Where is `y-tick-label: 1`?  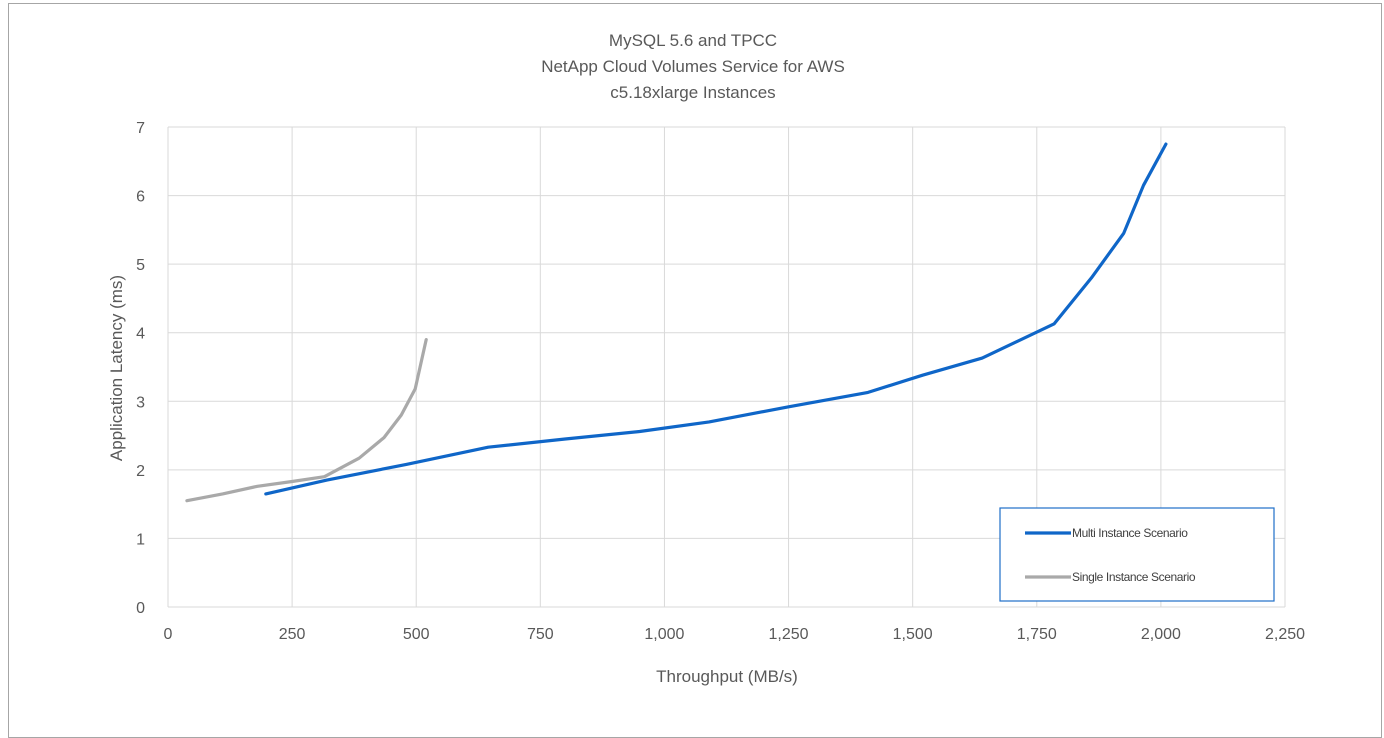 y-tick-label: 1 is located at coordinates (140, 539).